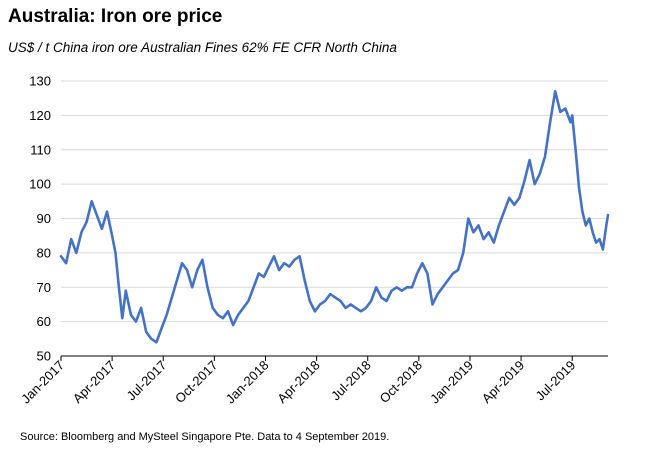  Describe the element at coordinates (42, 382) in the screenshot. I see `x-tick-label: Jan-2017` at that location.